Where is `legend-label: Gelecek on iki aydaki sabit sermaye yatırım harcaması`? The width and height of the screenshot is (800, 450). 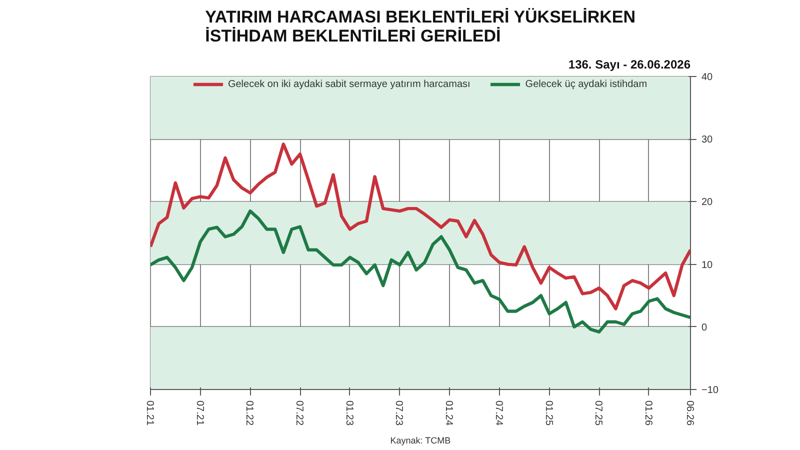 legend-label: Gelecek on iki aydaki sabit sermaye yatırım harcaması is located at coordinates (349, 84).